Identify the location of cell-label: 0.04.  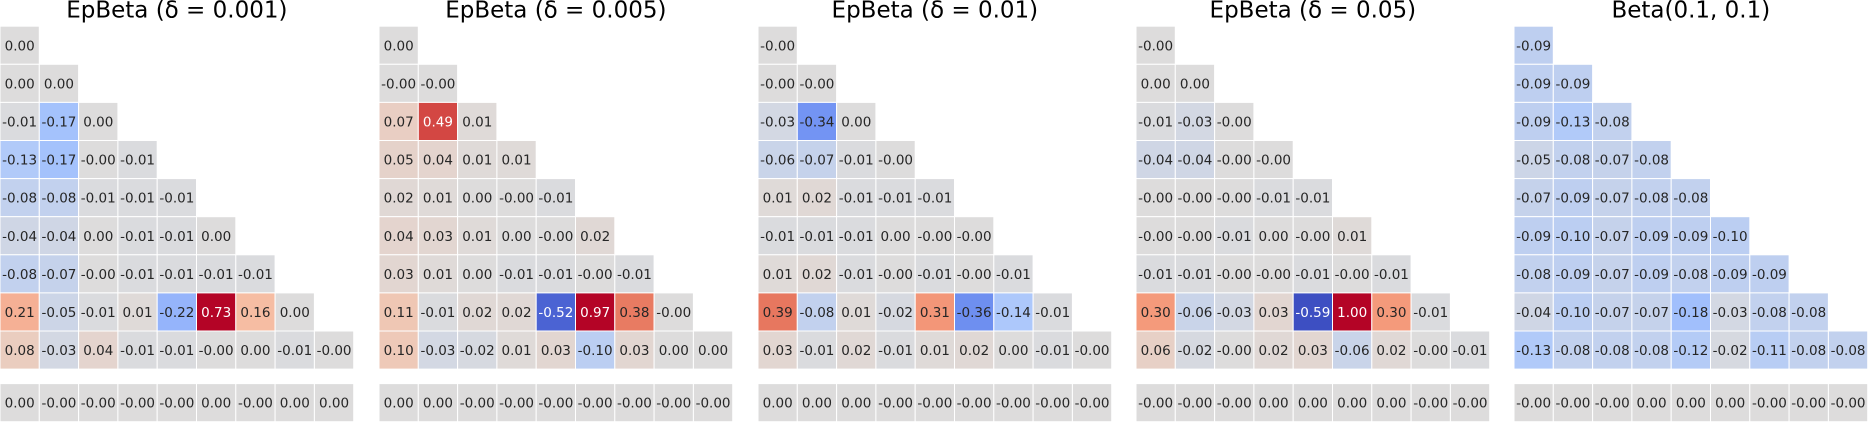
(399, 237).